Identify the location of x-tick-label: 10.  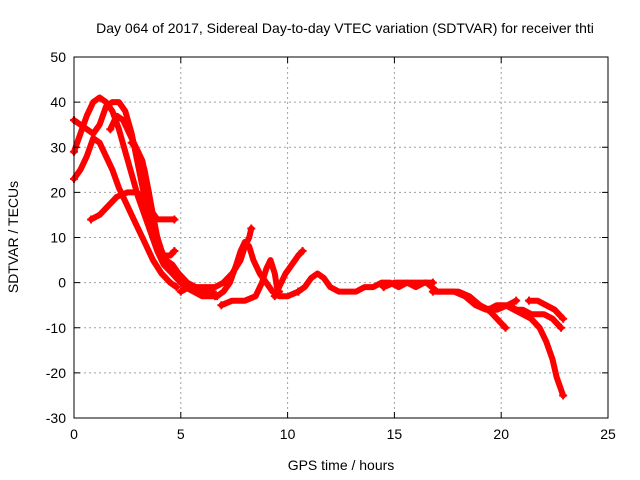
(288, 434).